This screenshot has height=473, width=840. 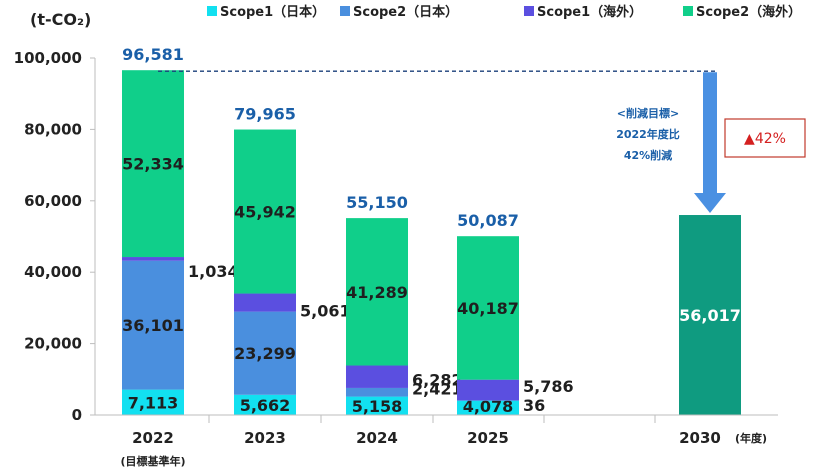 I want to click on legend-label: Scope2（日本）, so click(x=405, y=12).